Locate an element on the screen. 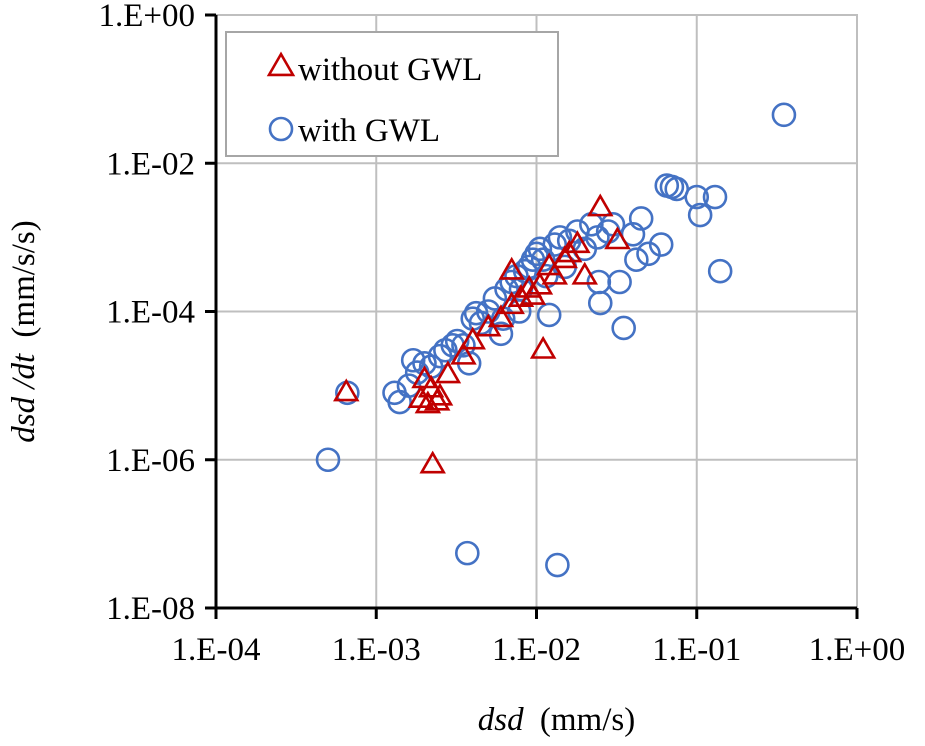 The image size is (925, 746). y-axis-title: dsd /dt (mm/s/s) is located at coordinates (24, 331).